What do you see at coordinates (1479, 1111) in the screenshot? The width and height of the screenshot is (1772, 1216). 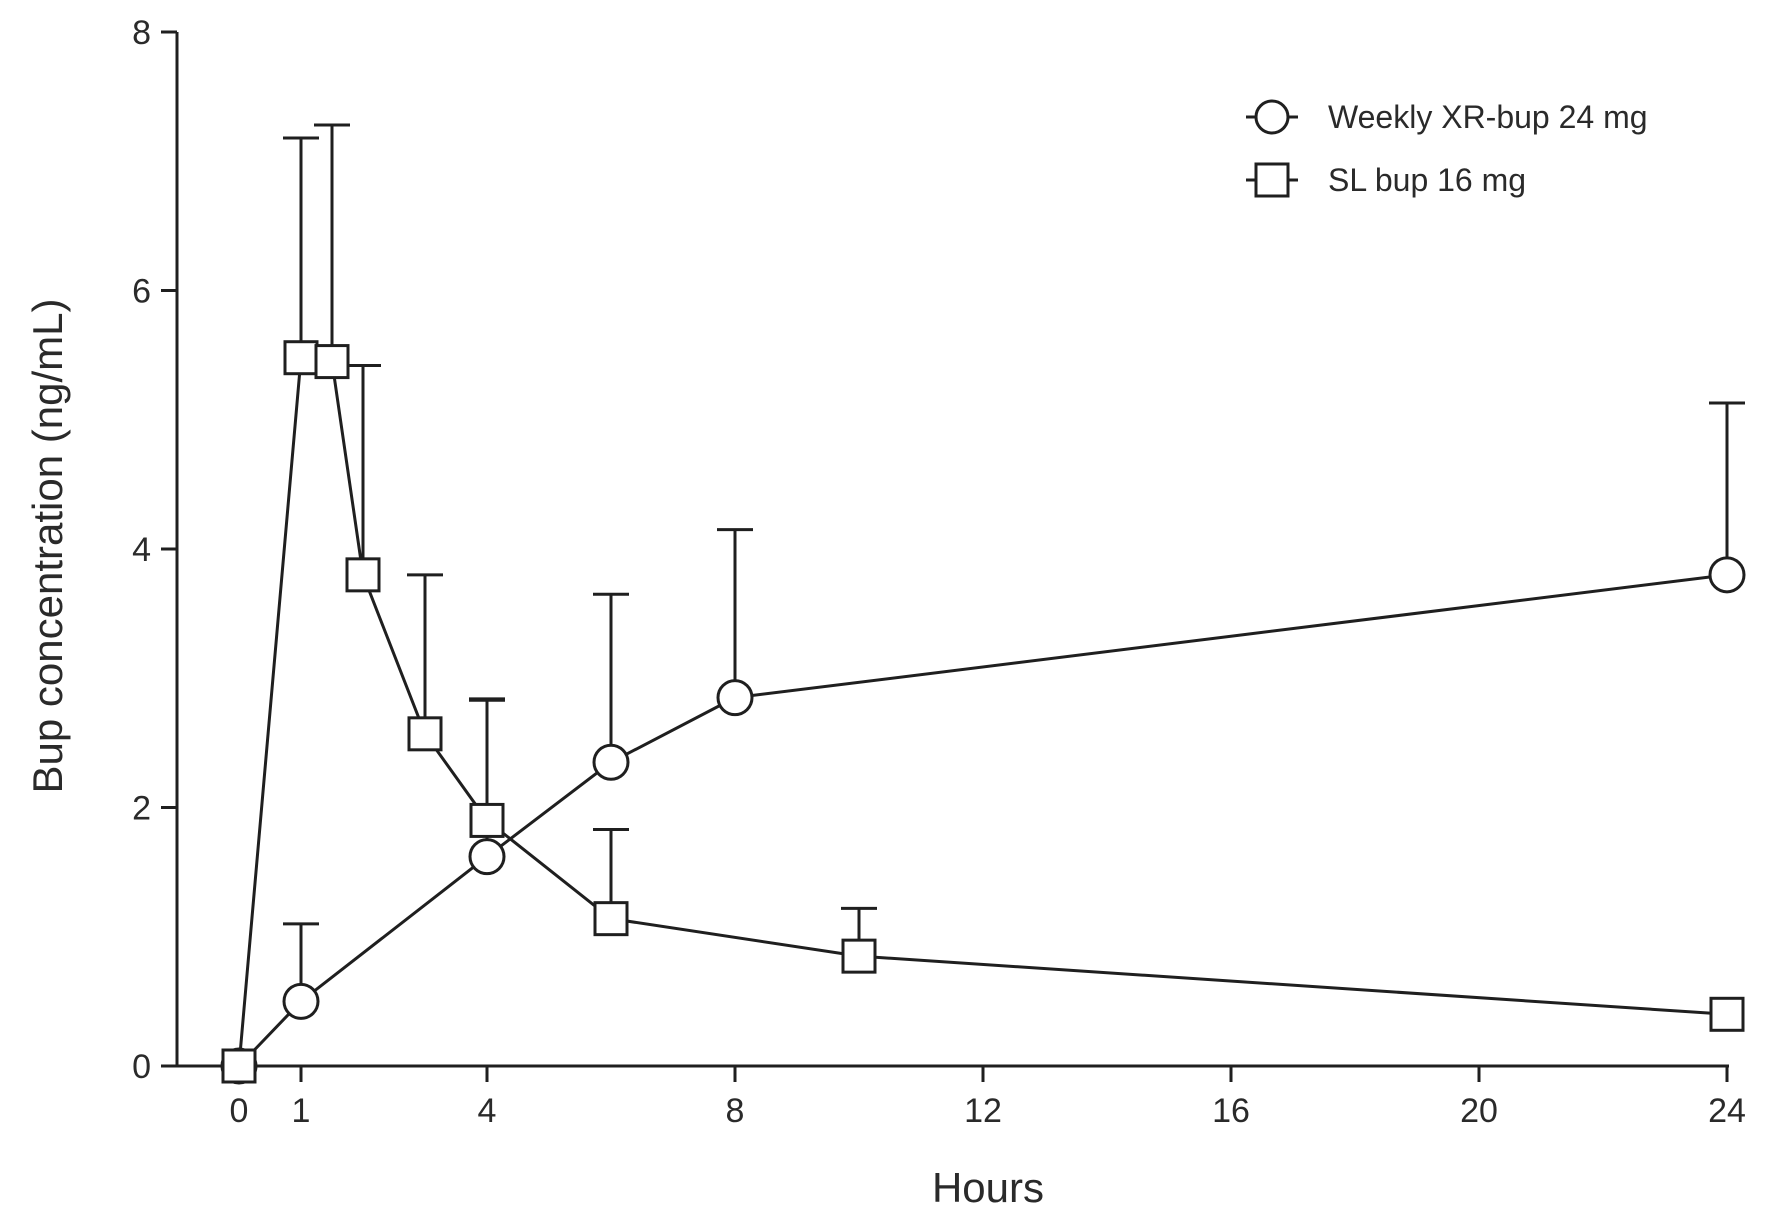 I see `x-tick-label: 20` at bounding box center [1479, 1111].